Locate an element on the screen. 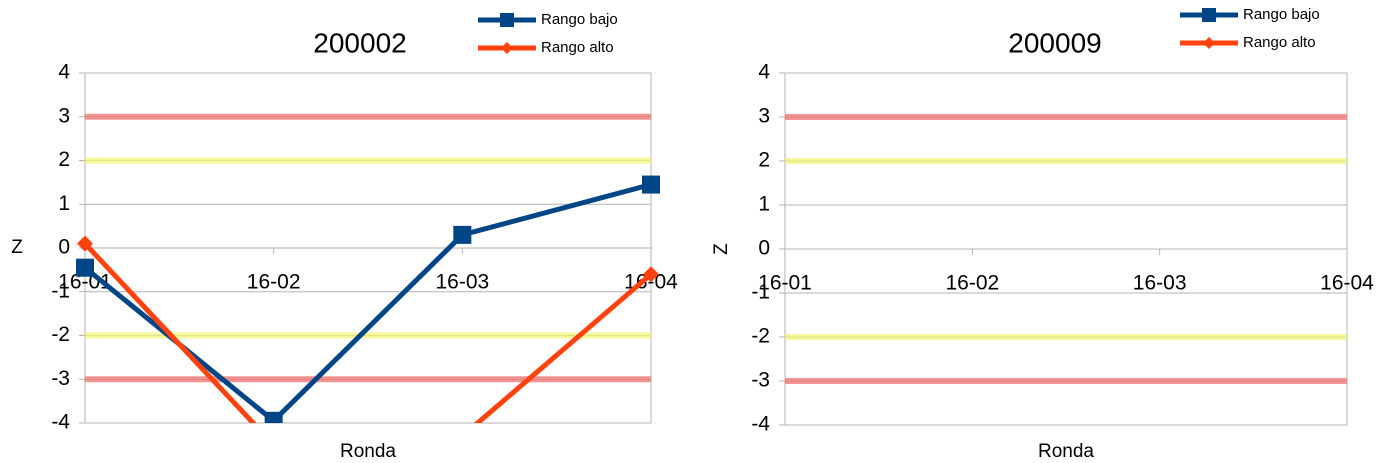 This screenshot has width=1387, height=463. x-tick-label: 16-01 is located at coordinates (785, 283).